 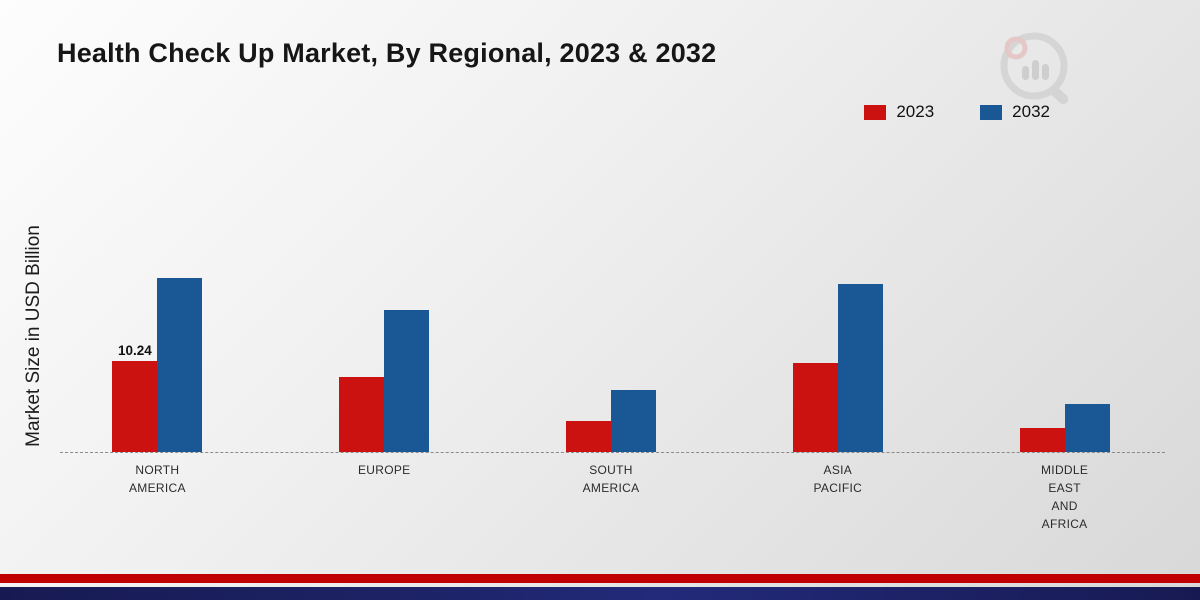 What do you see at coordinates (815, 407) in the screenshot?
I see `bar-2023-asia-pacific` at bounding box center [815, 407].